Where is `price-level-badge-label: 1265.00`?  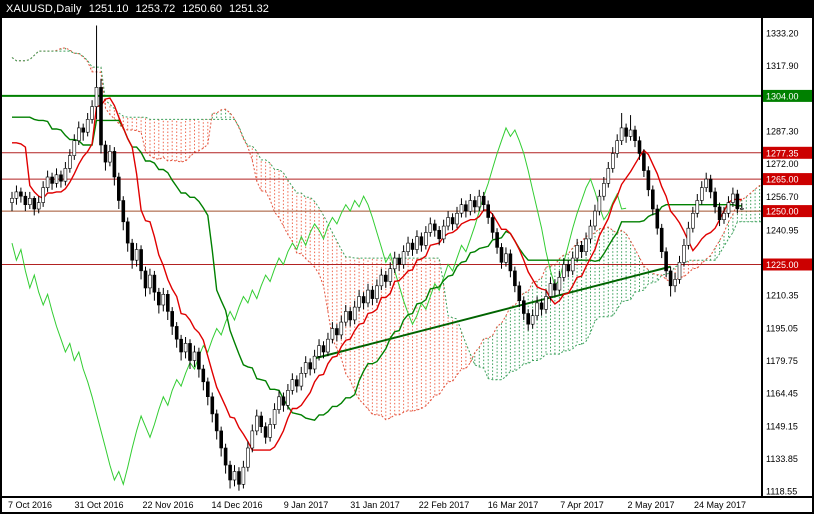 price-level-badge-label: 1265.00 is located at coordinates (782, 180).